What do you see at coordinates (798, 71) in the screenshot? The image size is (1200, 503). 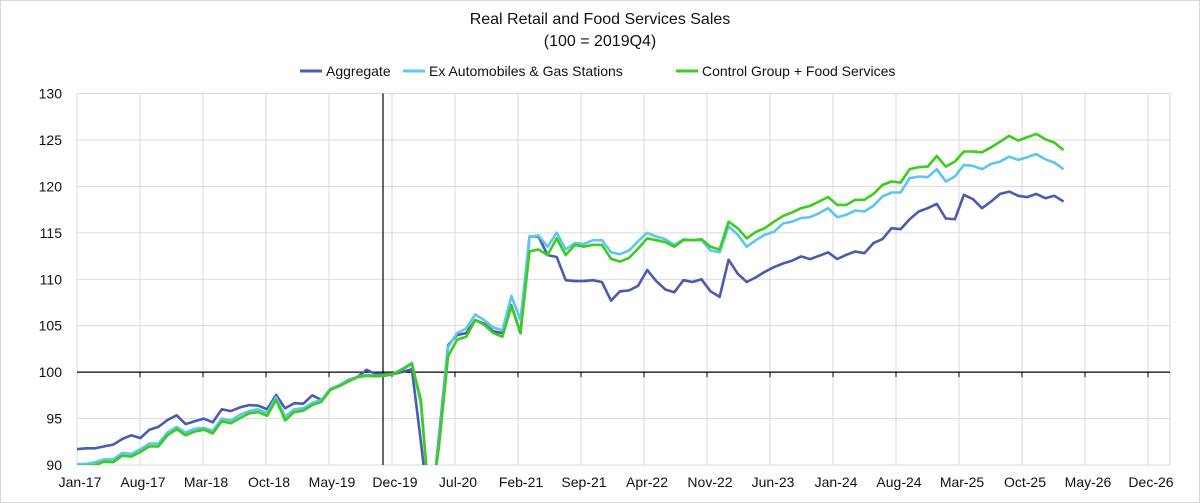 I see `legend-label-control-group: Control Group + Food Services` at bounding box center [798, 71].